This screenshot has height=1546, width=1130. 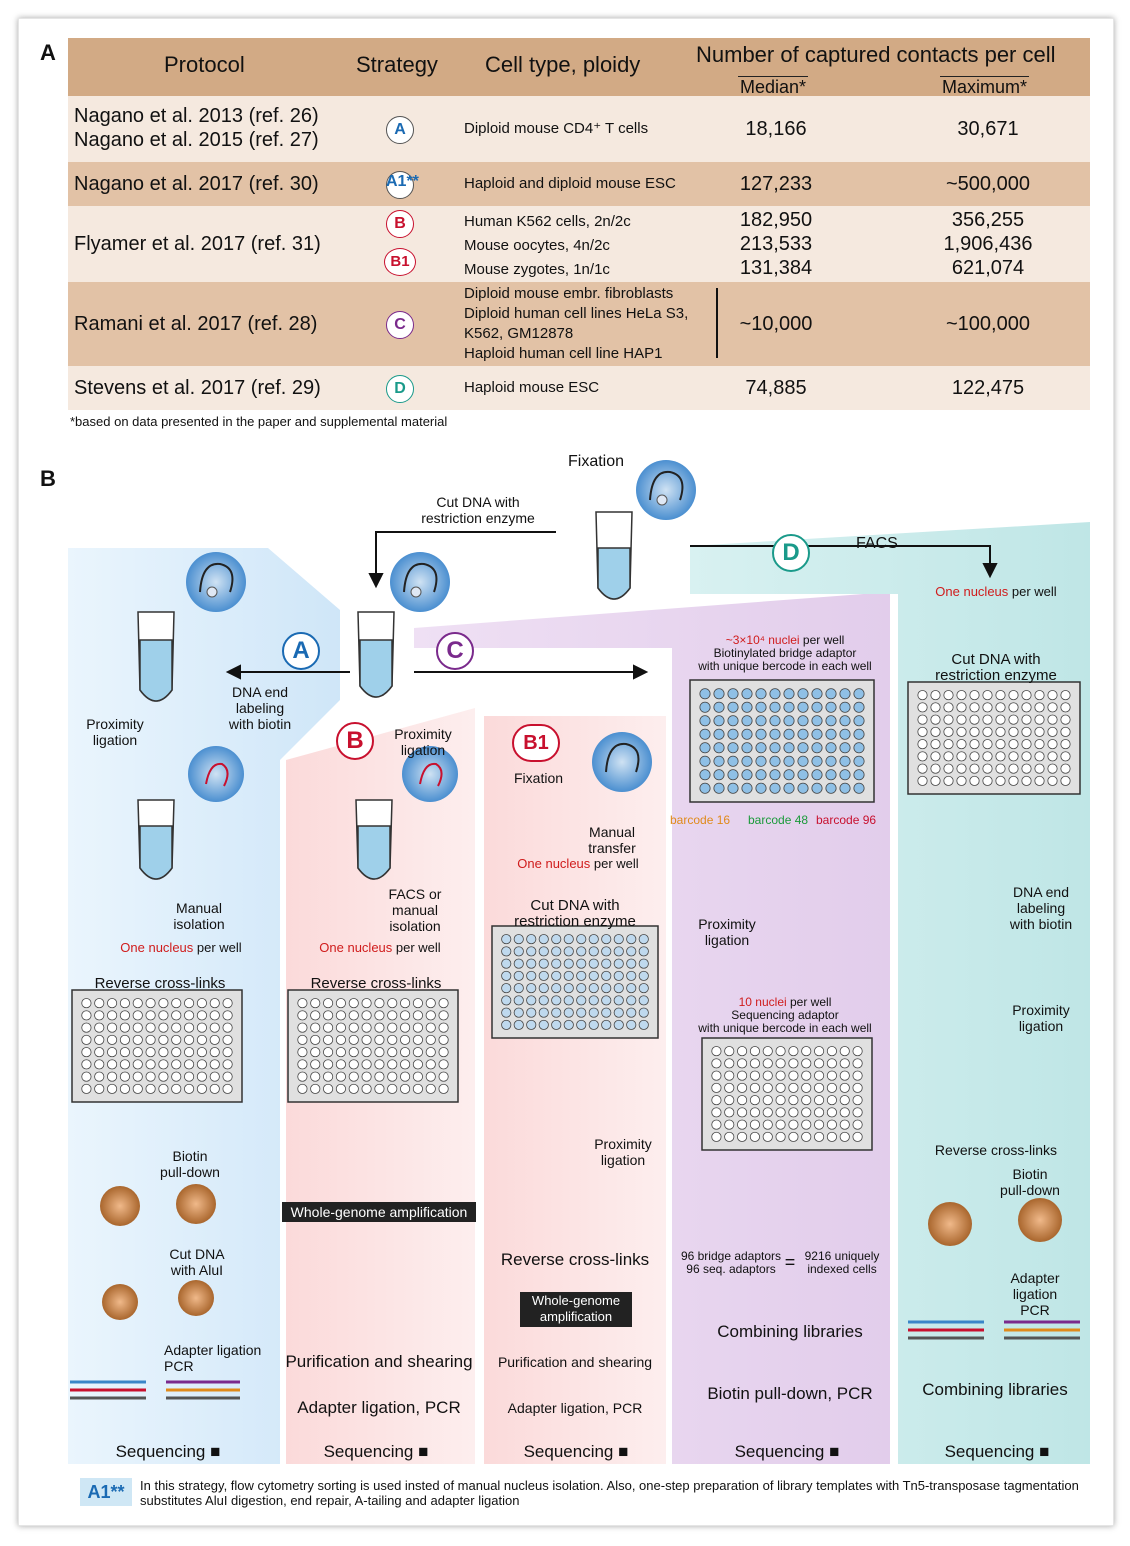 I want to click on tube-icon, so click(x=374, y=839).